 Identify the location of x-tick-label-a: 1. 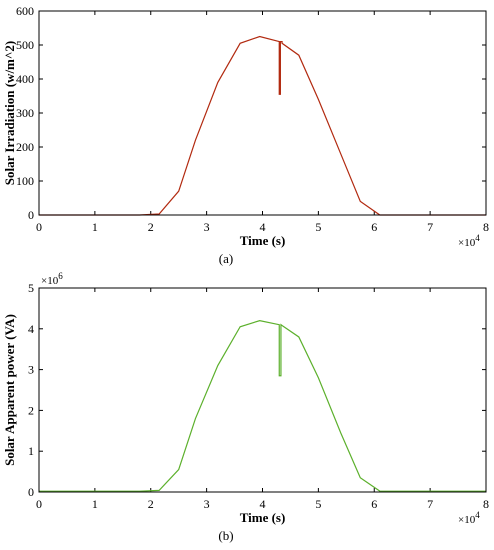
(95, 227).